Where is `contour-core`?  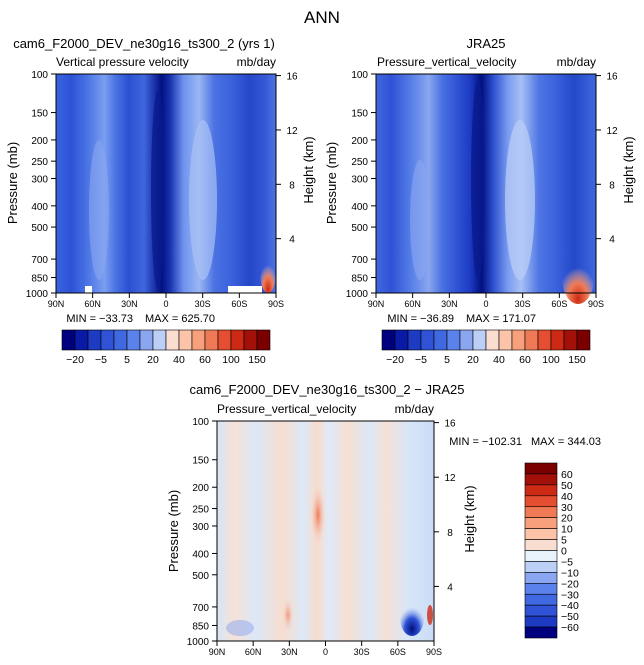 contour-core is located at coordinates (158, 190).